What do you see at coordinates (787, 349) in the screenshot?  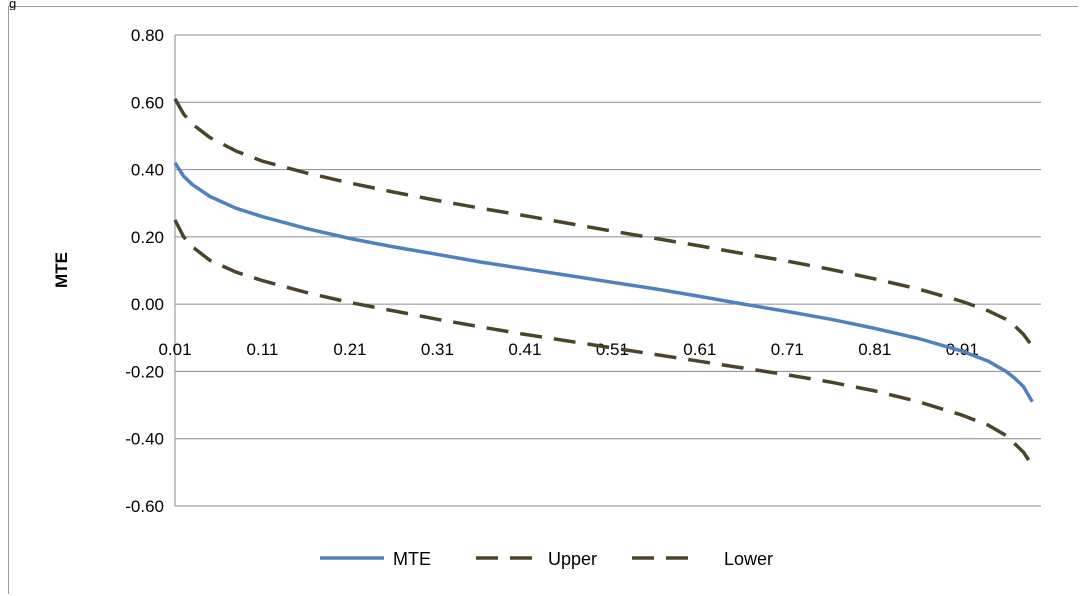 I see `x-tick-label: 0.71` at bounding box center [787, 349].